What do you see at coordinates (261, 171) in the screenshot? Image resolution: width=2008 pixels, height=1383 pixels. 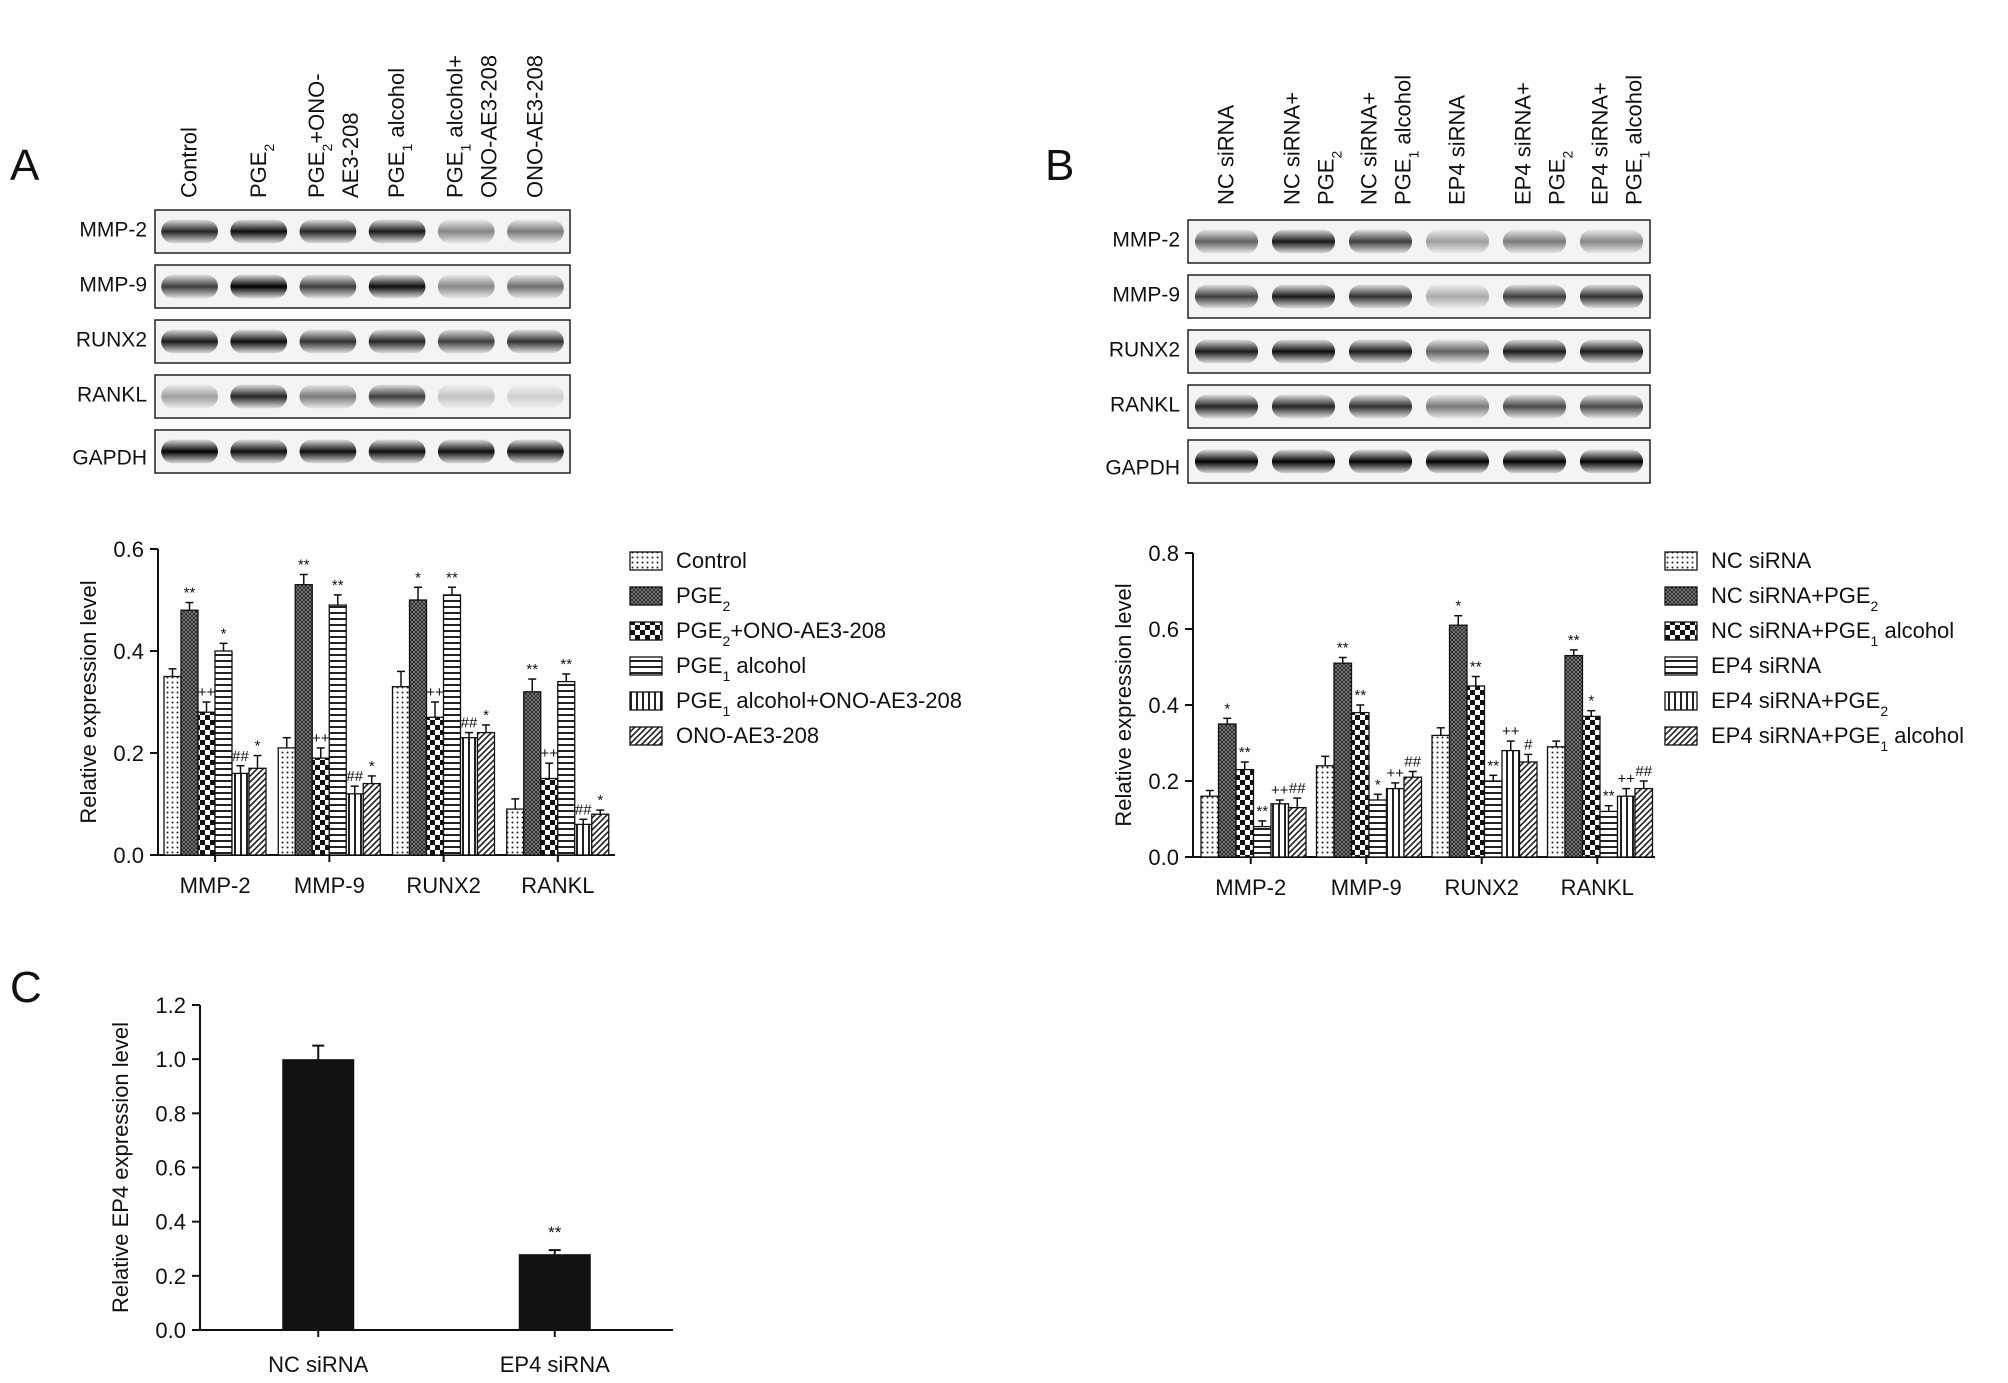 I see `lane-label: PGE2` at bounding box center [261, 171].